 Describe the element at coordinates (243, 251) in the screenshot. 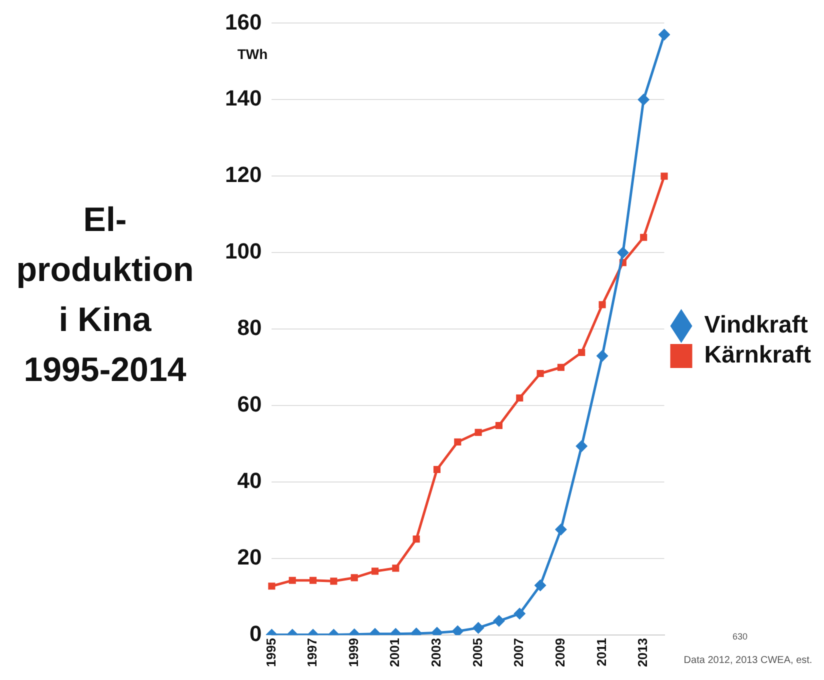

I see `y-tick-label: 100` at that location.